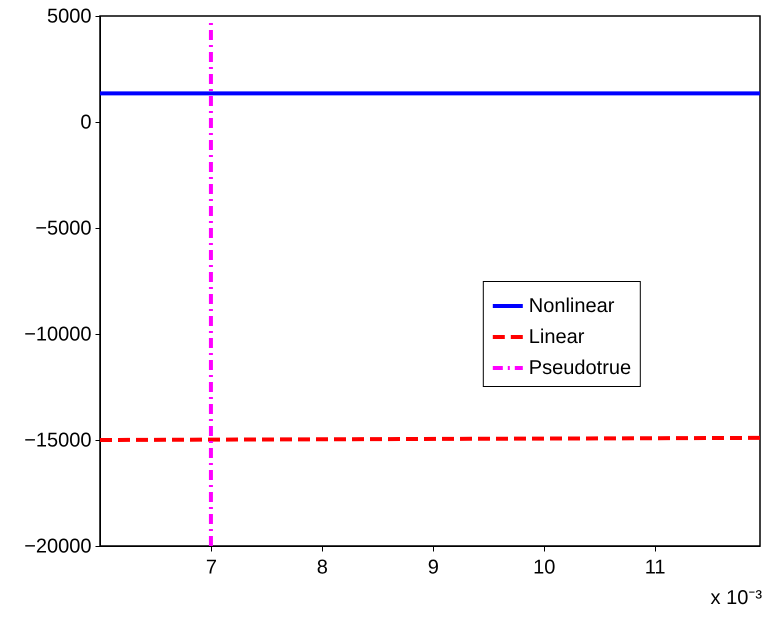 The width and height of the screenshot is (768, 627). What do you see at coordinates (556, 337) in the screenshot?
I see `legend-label: Linear` at bounding box center [556, 337].